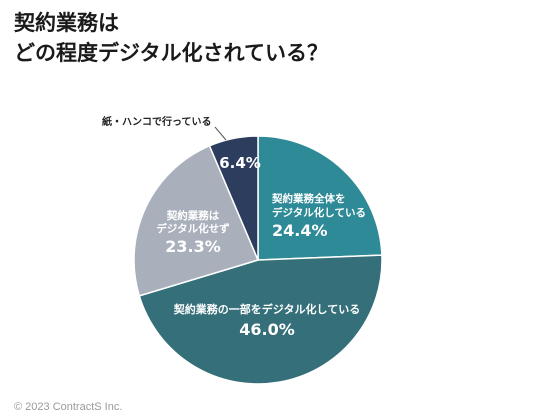 This screenshot has height=420, width=543. What do you see at coordinates (220, 133) in the screenshot?
I see `leader-line` at bounding box center [220, 133].